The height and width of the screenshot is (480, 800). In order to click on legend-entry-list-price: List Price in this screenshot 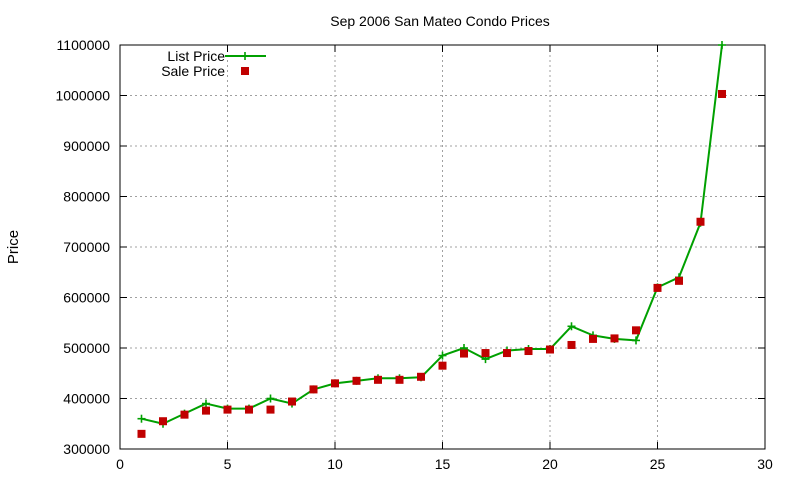, I will do `click(216, 56)`.